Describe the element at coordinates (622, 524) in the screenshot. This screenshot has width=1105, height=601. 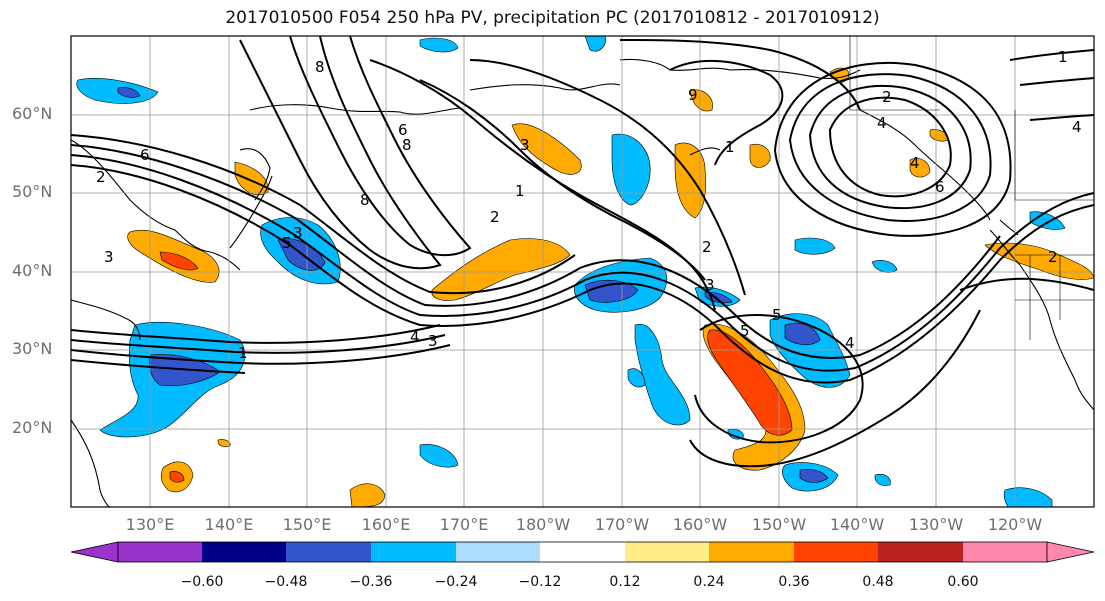
I see `lon-label: 170°W` at that location.